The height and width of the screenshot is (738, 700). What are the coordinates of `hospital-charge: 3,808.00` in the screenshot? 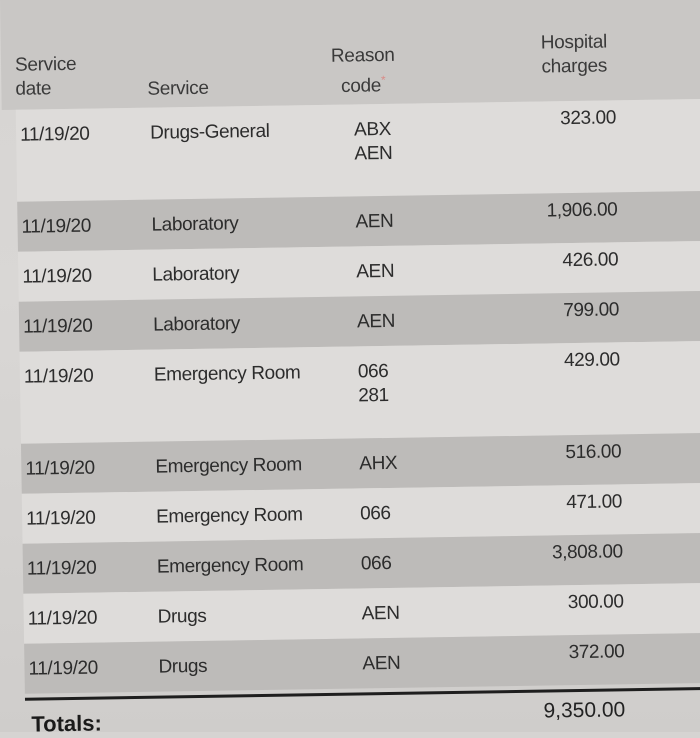 It's located at (587, 552).